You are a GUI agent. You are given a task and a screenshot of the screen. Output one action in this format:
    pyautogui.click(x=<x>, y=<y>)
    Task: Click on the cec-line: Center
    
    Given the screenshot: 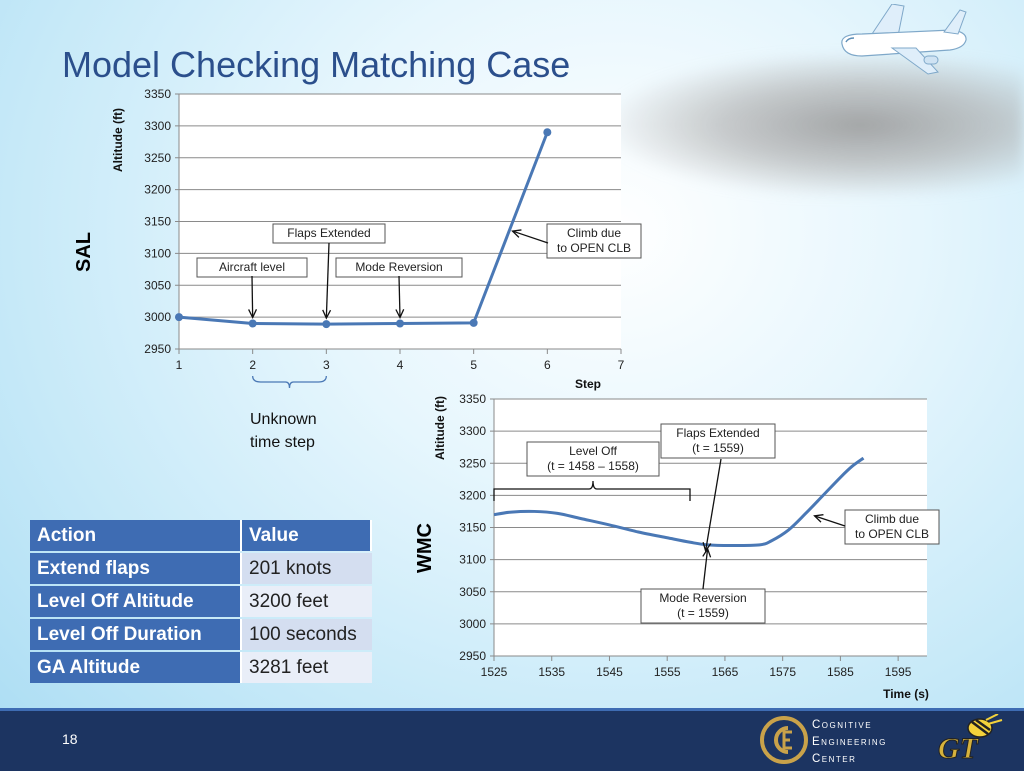 What is the action you would take?
    pyautogui.click(x=834, y=759)
    